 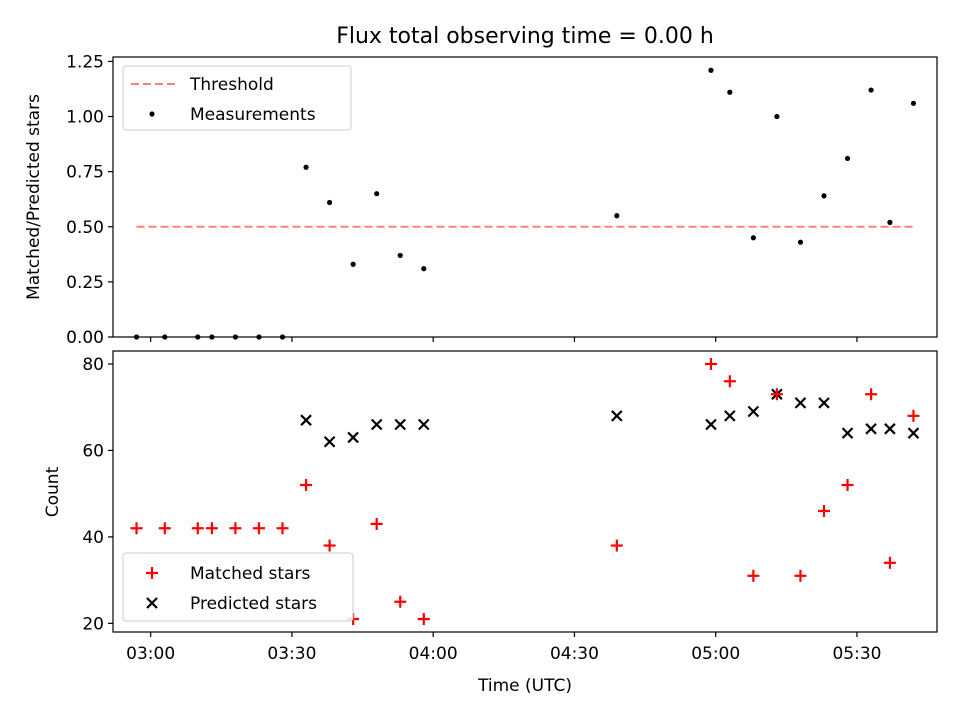 What do you see at coordinates (253, 604) in the screenshot?
I see `legend-predicted-label: Predicted stars` at bounding box center [253, 604].